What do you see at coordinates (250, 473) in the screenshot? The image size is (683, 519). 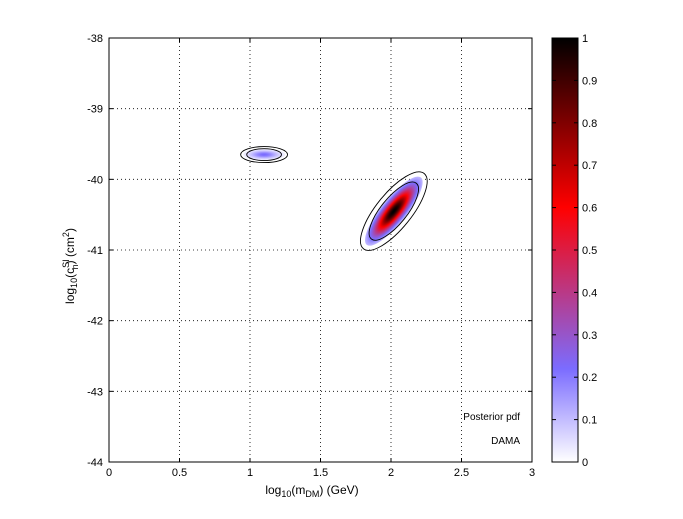 I see `x-tick-label: 1` at bounding box center [250, 473].